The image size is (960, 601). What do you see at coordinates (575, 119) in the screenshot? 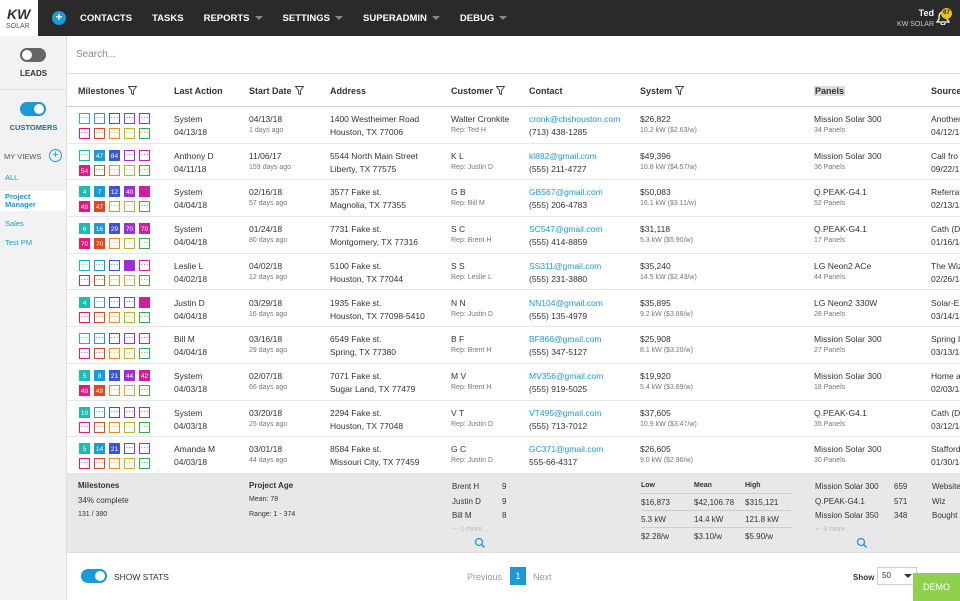
I see `cell-main: cronk@cbshouston.com` at bounding box center [575, 119].